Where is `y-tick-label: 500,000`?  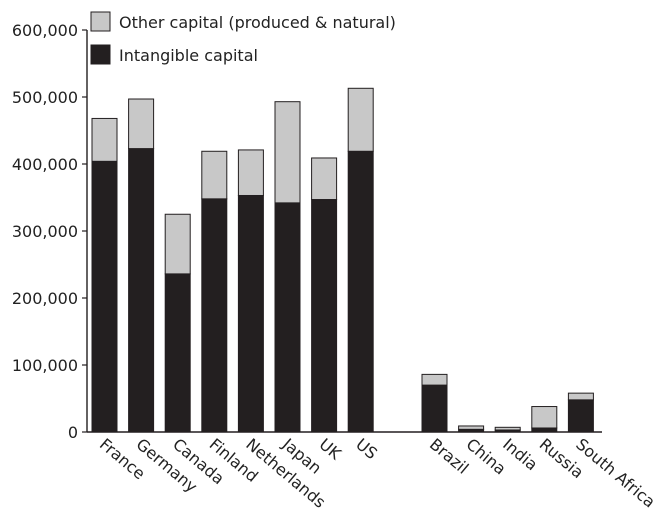 y-tick-label: 500,000 is located at coordinates (45, 97).